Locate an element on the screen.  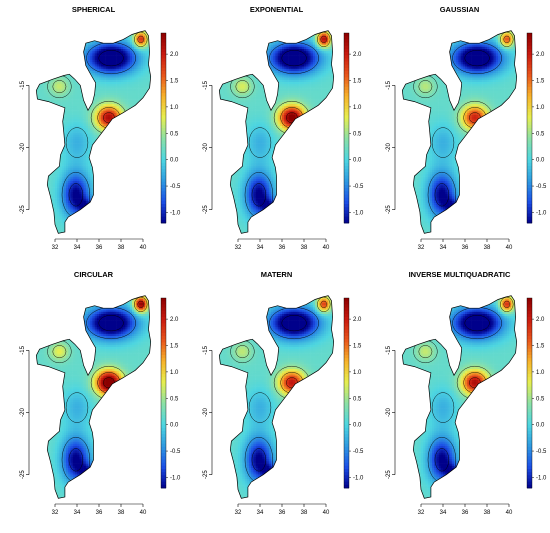
panel-title: MATERN is located at coordinates (277, 274).